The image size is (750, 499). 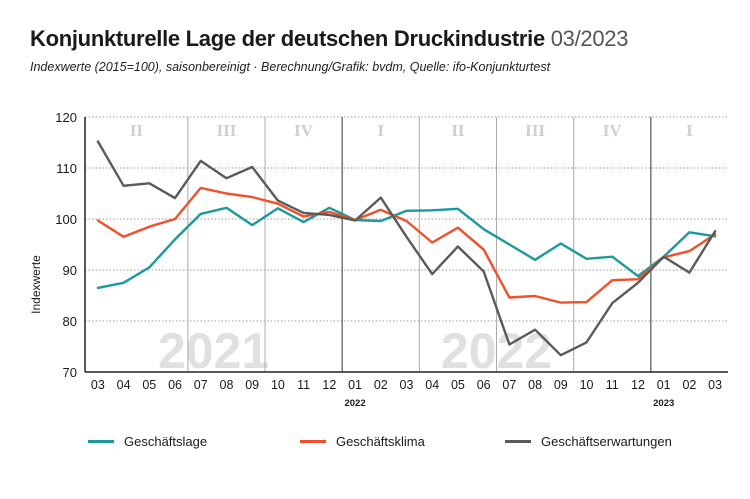 I want to click on legend-label-0: Geschäftslage, so click(x=166, y=441).